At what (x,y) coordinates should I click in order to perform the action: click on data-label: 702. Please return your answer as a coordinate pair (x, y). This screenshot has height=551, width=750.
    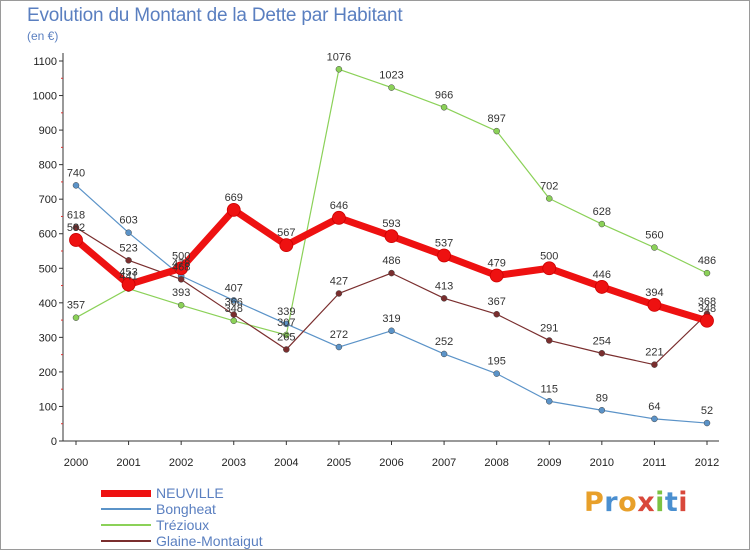
    Looking at the image, I should click on (549, 186).